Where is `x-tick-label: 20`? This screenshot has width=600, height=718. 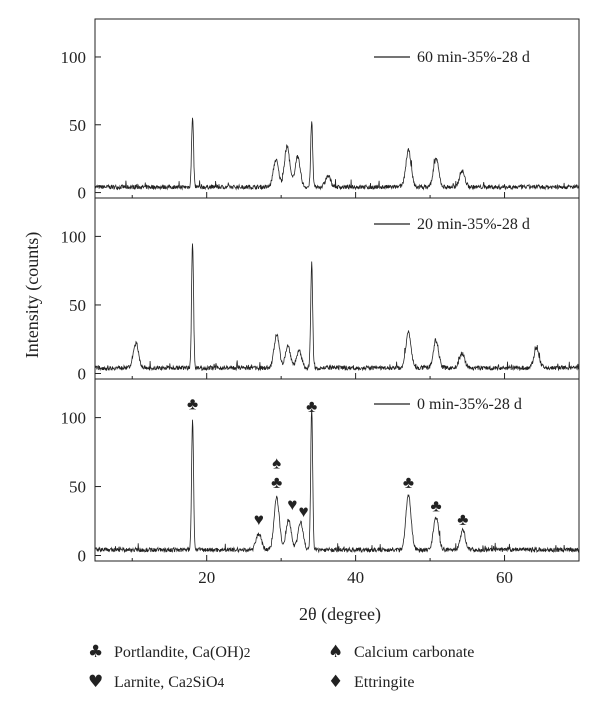 x-tick-label: 20 is located at coordinates (206, 577).